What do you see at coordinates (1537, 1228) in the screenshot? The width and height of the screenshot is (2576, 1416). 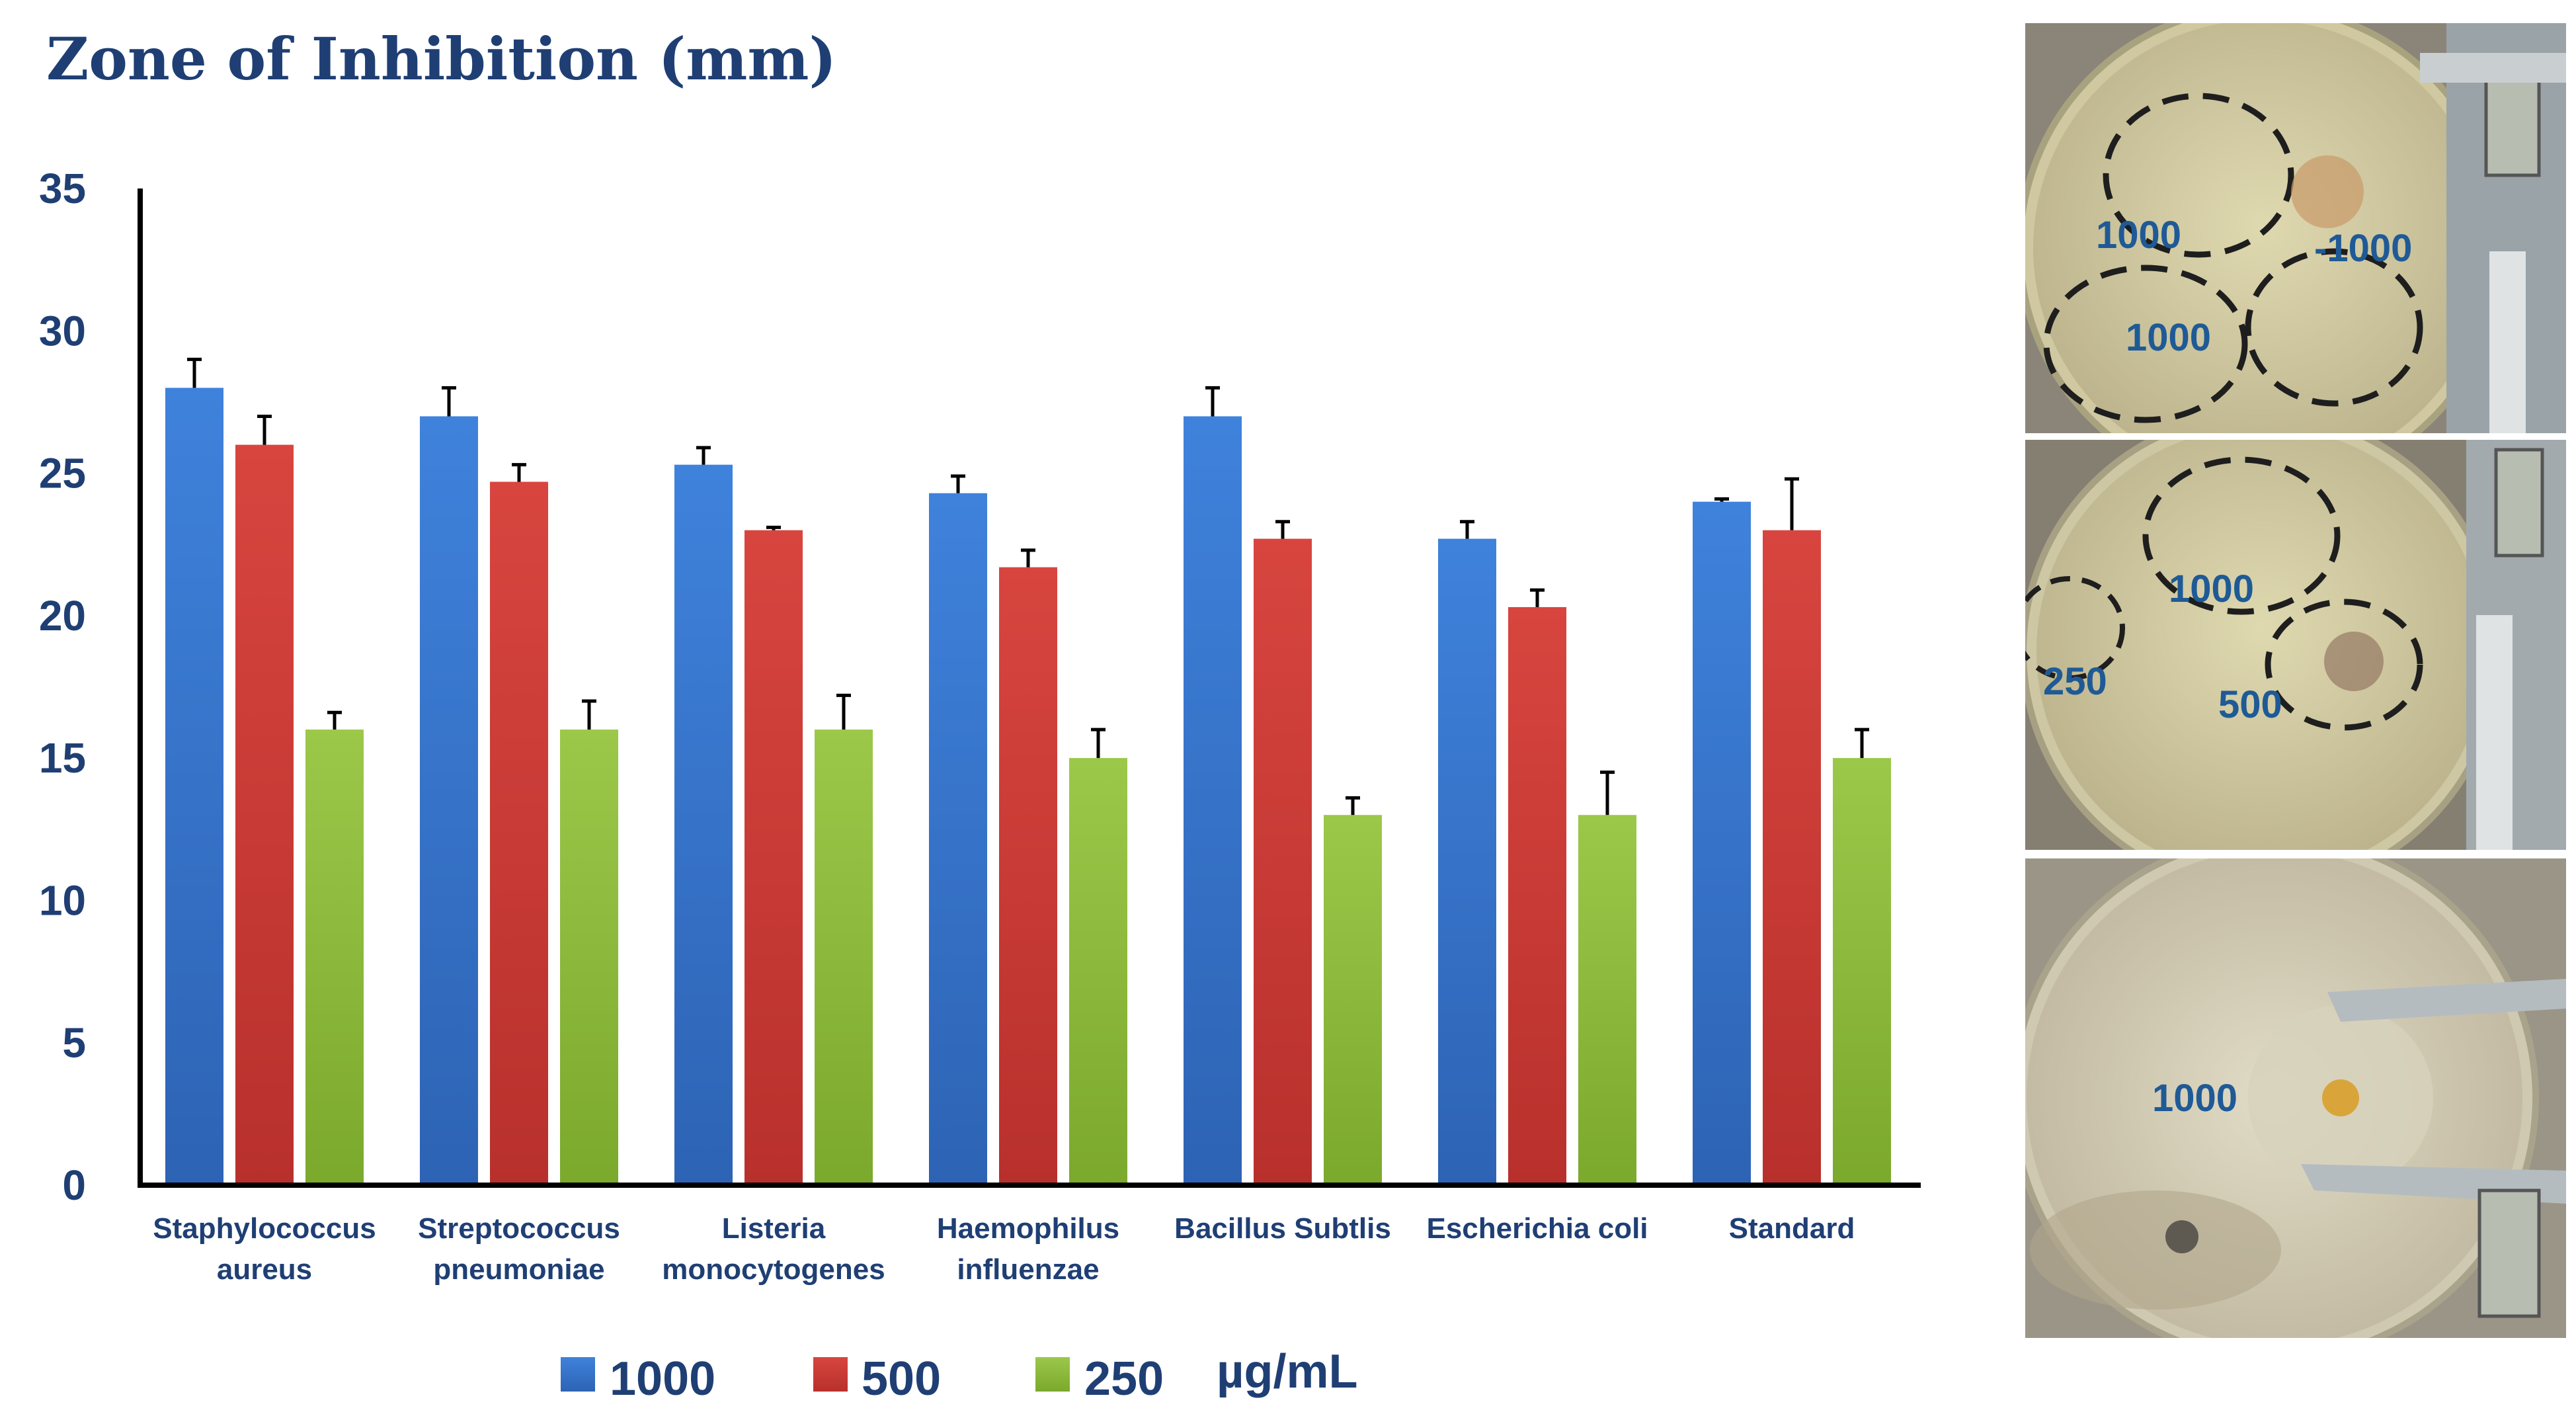 I see `x-category-label: Escherichia coli` at bounding box center [1537, 1228].